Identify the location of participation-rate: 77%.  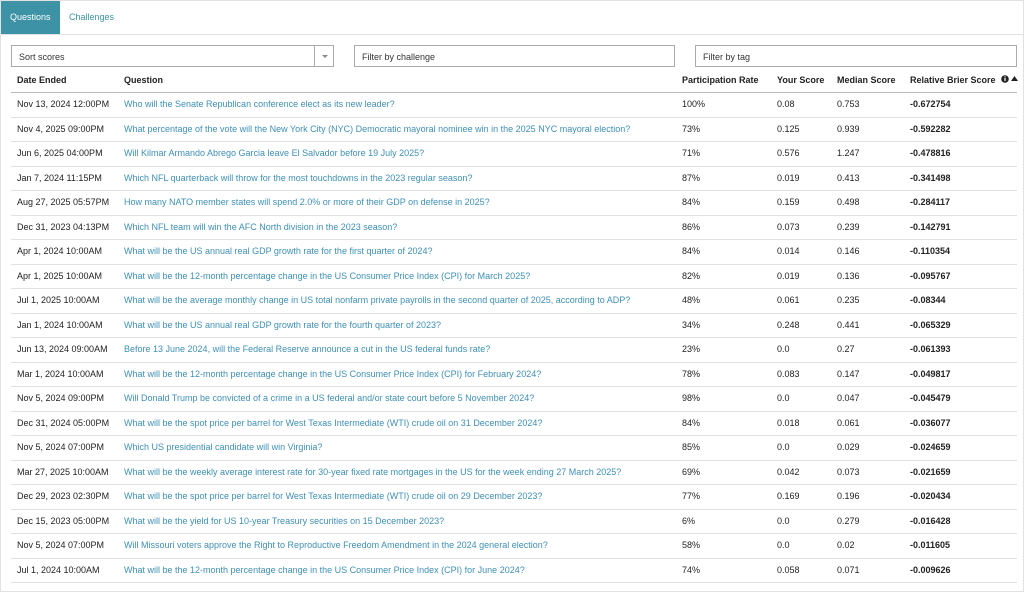
(691, 496).